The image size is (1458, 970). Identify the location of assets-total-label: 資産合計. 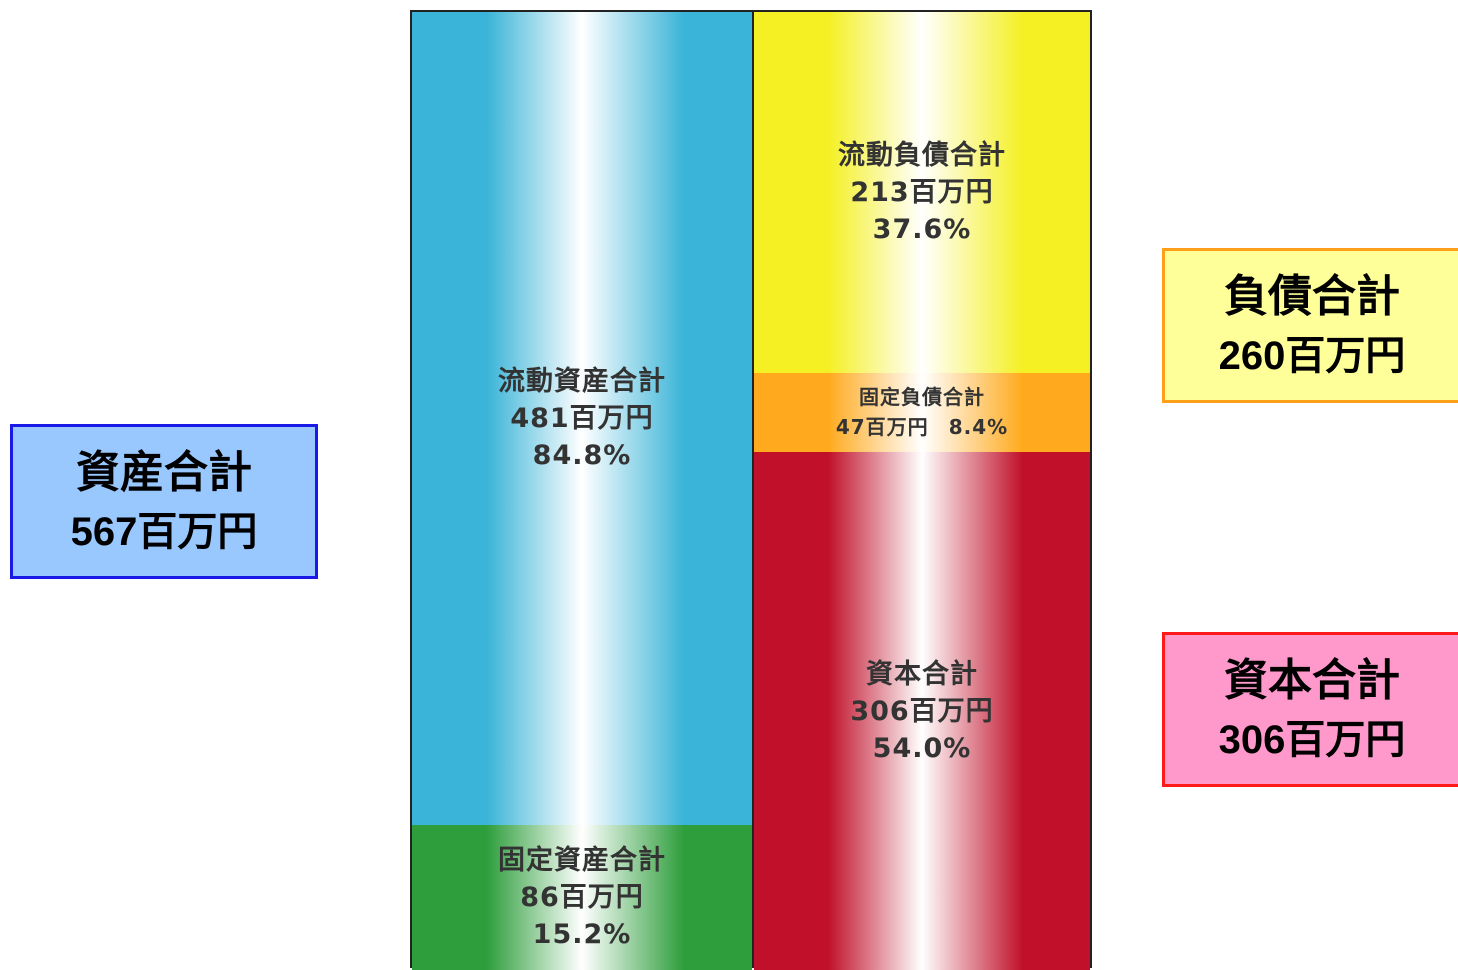
(164, 472).